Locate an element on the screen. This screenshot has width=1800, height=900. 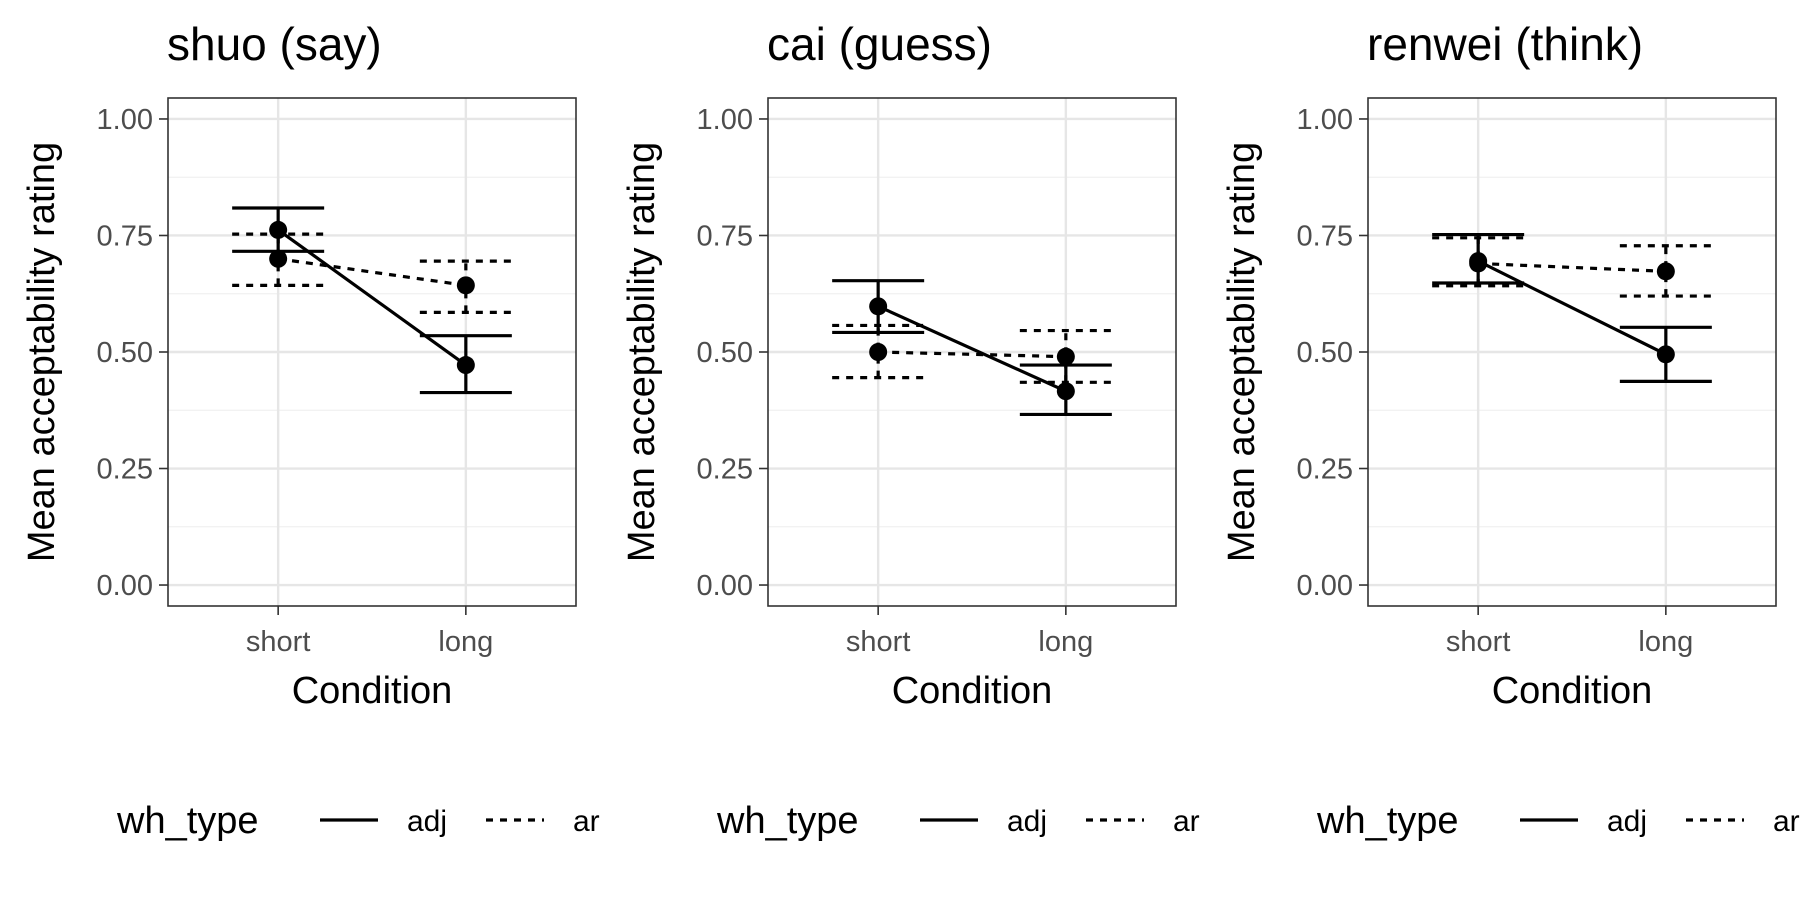
panel-title: shuo (say) is located at coordinates (274, 44).